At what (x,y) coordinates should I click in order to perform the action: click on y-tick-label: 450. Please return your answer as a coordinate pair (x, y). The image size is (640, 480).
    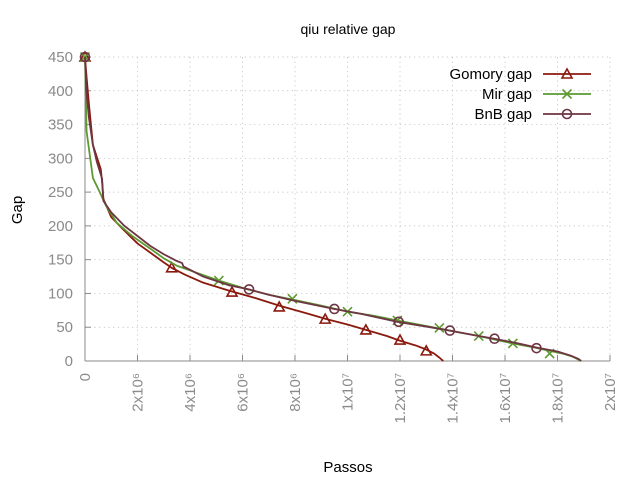
    Looking at the image, I should click on (60, 57).